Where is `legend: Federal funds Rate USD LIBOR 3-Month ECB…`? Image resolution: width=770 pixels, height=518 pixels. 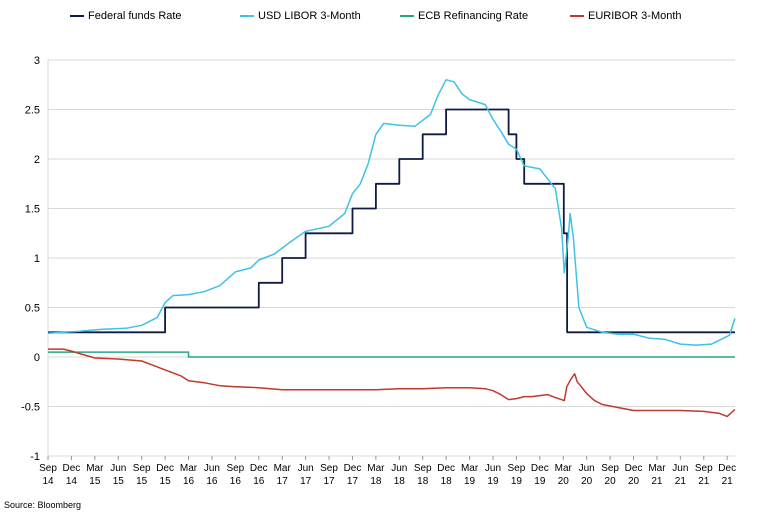 legend: Federal funds Rate USD LIBOR 3-Month ECB… is located at coordinates (385, 20).